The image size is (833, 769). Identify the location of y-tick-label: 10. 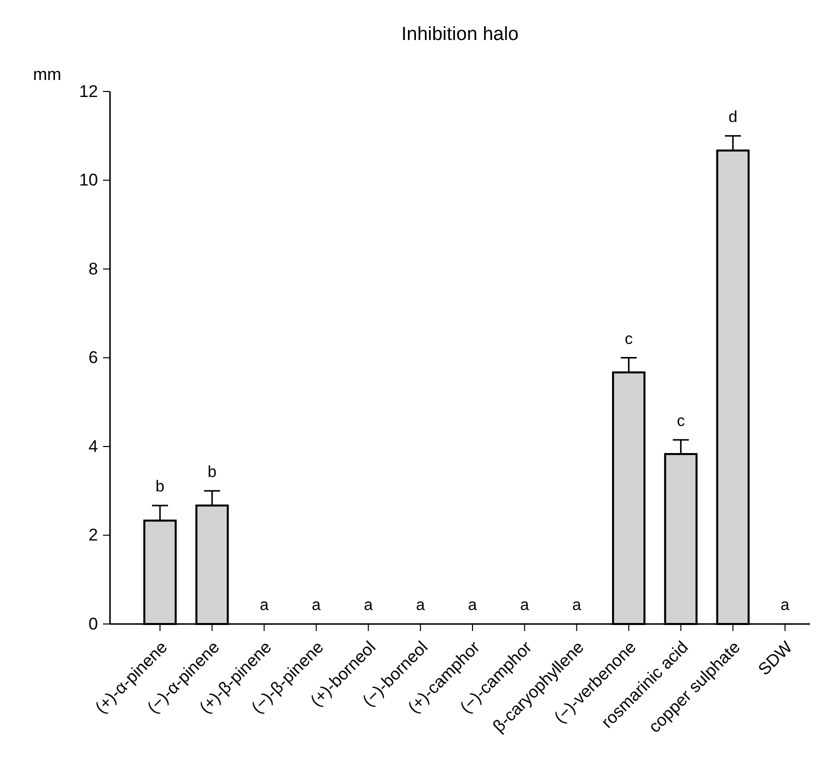
(88, 180).